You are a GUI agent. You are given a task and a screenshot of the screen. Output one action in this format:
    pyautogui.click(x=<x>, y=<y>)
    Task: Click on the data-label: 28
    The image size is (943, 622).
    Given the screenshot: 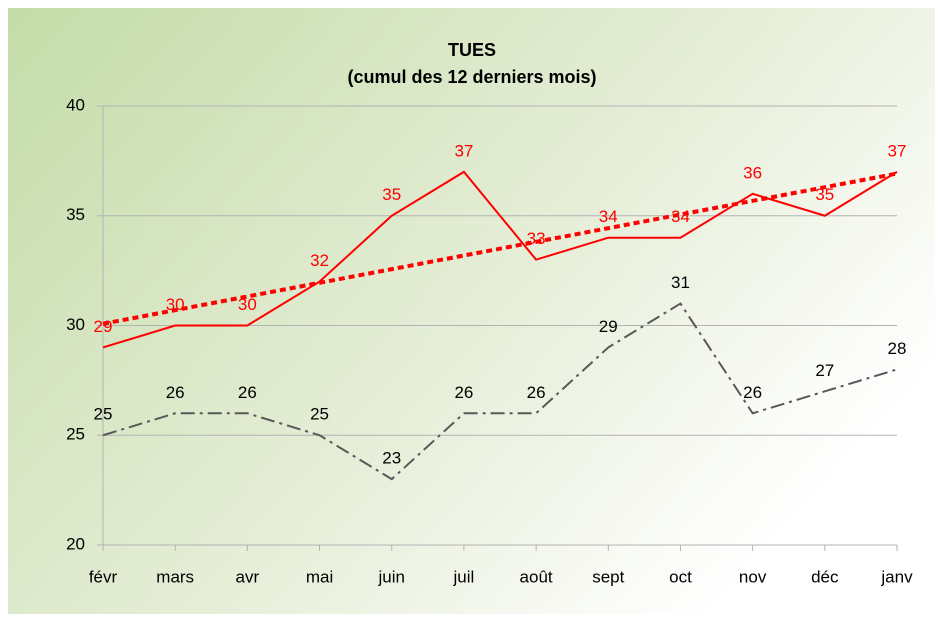 What is the action you would take?
    pyautogui.click(x=897, y=348)
    